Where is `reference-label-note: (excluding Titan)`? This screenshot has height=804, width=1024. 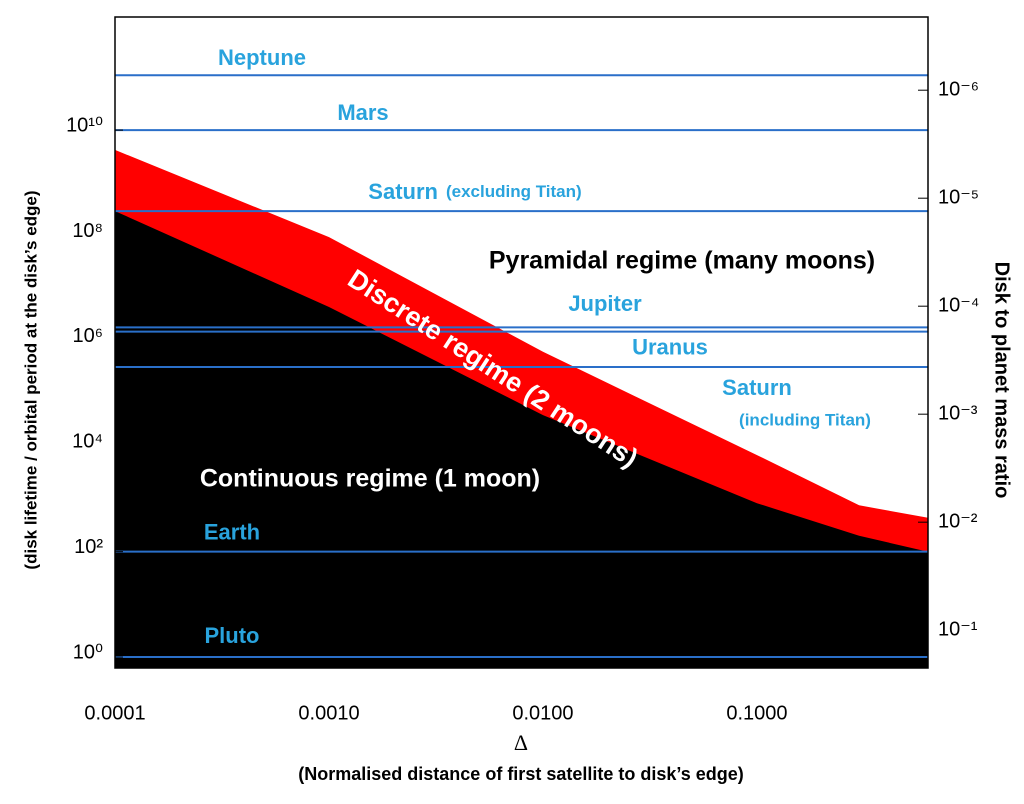 reference-label-note: (excluding Titan) is located at coordinates (514, 192).